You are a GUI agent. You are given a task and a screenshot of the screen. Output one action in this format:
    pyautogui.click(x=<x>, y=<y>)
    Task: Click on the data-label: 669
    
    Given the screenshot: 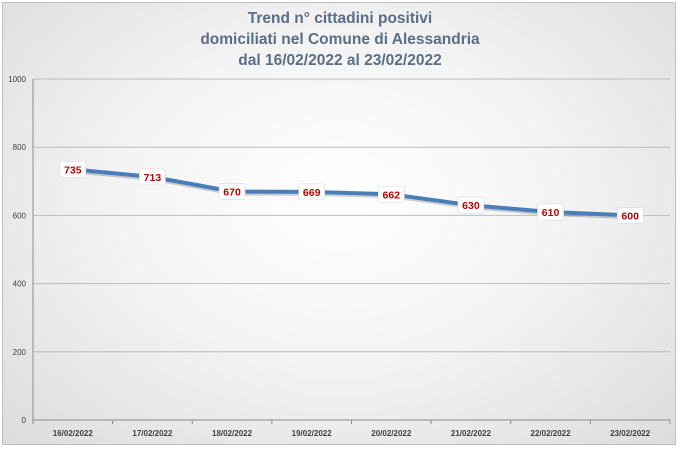 What is the action you would take?
    pyautogui.click(x=311, y=192)
    